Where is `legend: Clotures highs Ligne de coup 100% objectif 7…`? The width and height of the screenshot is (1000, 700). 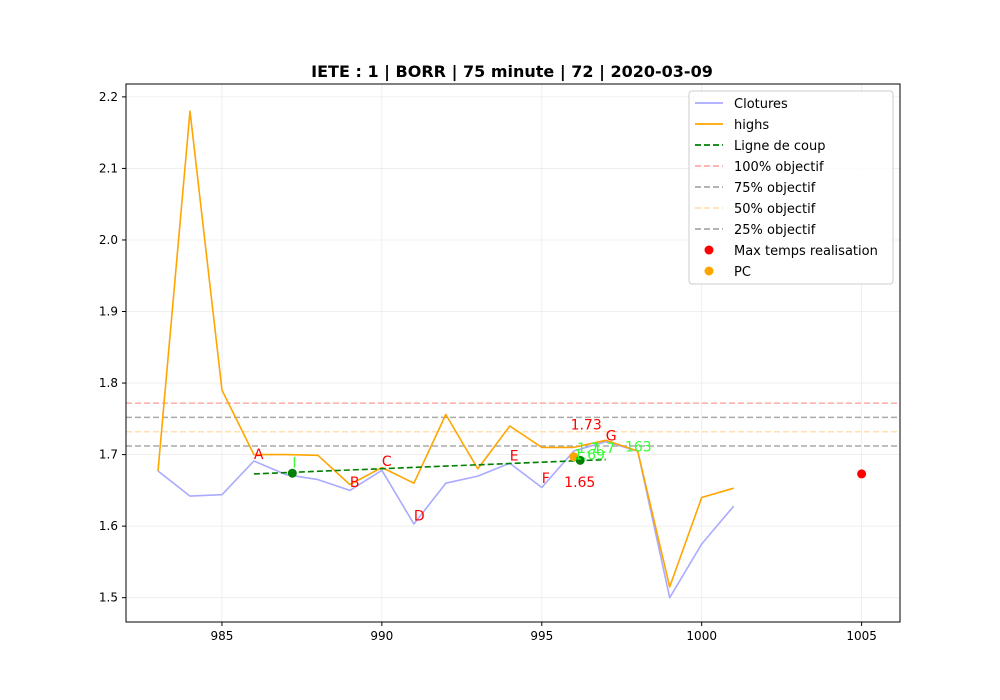 legend: Clotures highs Ligne de coup 100% objectif 7… is located at coordinates (791, 187).